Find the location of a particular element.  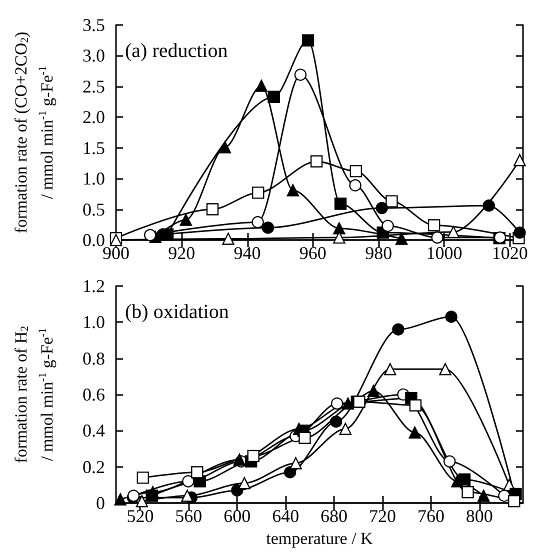

x-tick-label: 640 is located at coordinates (286, 516).